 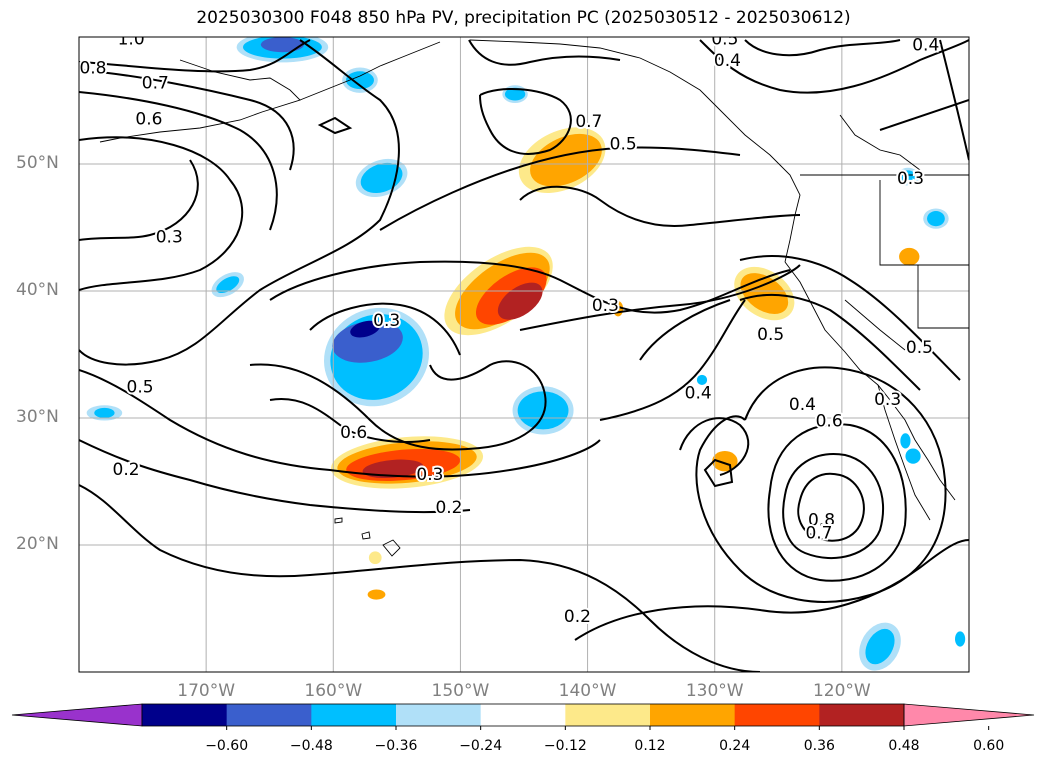 What do you see at coordinates (77, 715) in the screenshot?
I see `colorbar-extend-low` at bounding box center [77, 715].